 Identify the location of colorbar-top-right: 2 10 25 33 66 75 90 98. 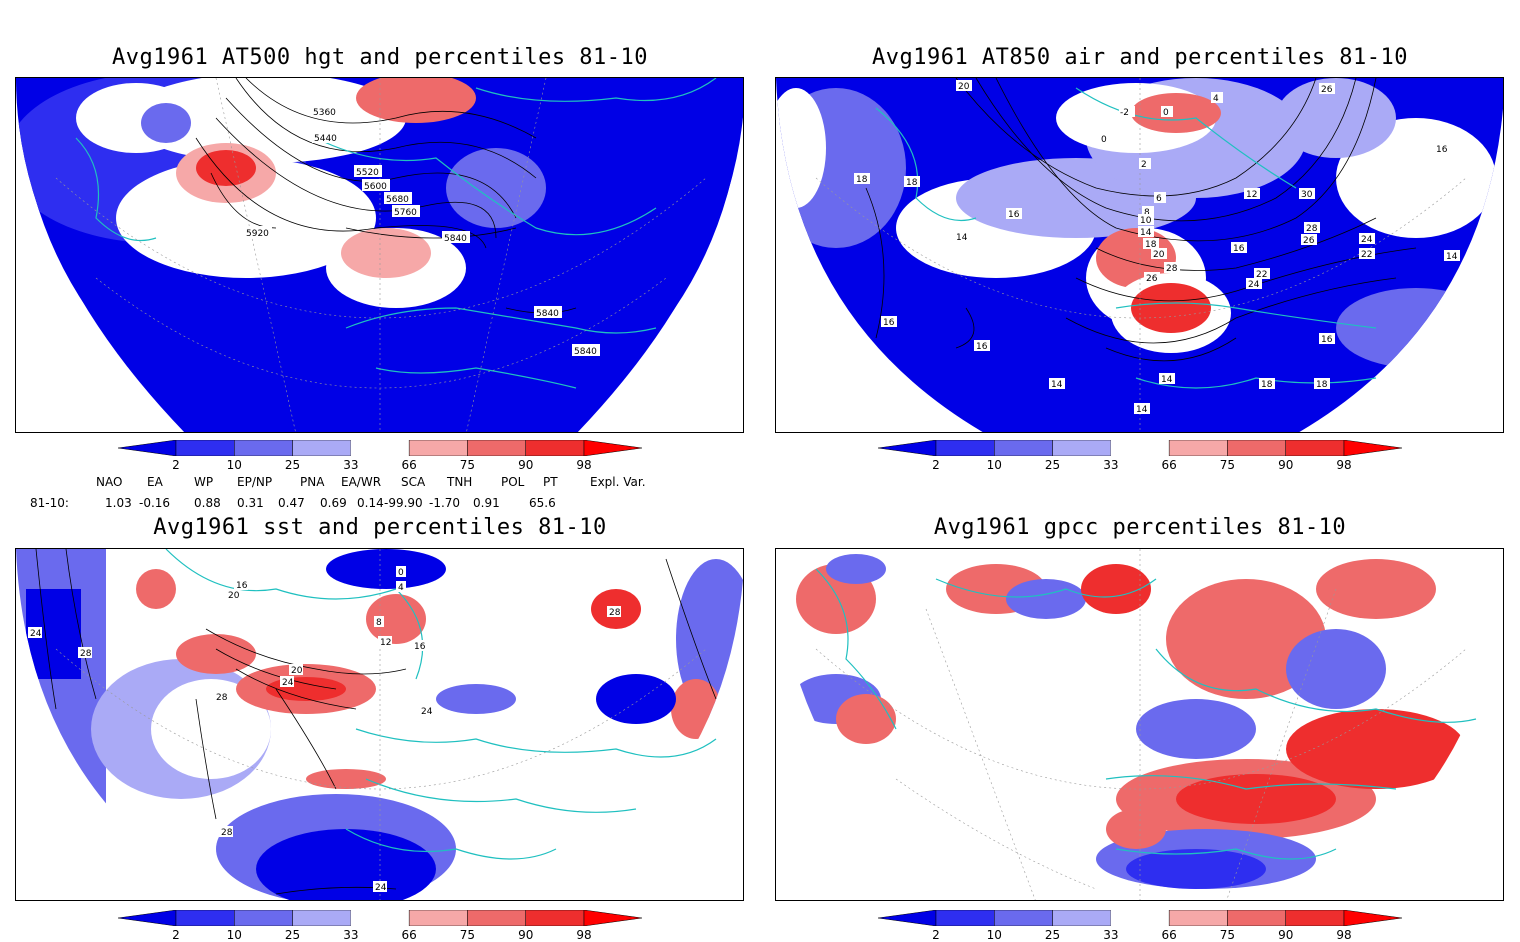
(1140, 456).